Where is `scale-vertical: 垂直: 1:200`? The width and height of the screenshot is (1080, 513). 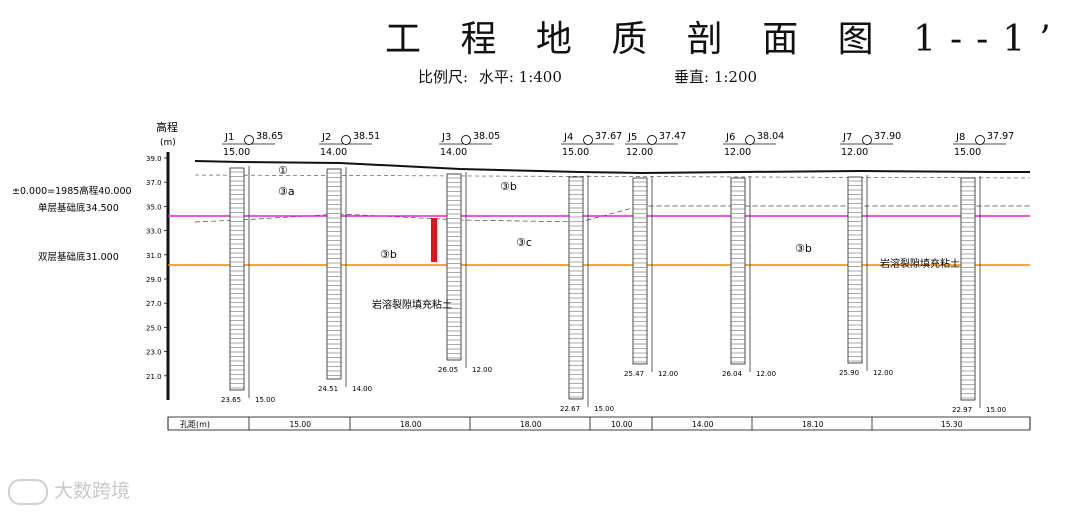 scale-vertical: 垂直: 1:200 is located at coordinates (716, 77).